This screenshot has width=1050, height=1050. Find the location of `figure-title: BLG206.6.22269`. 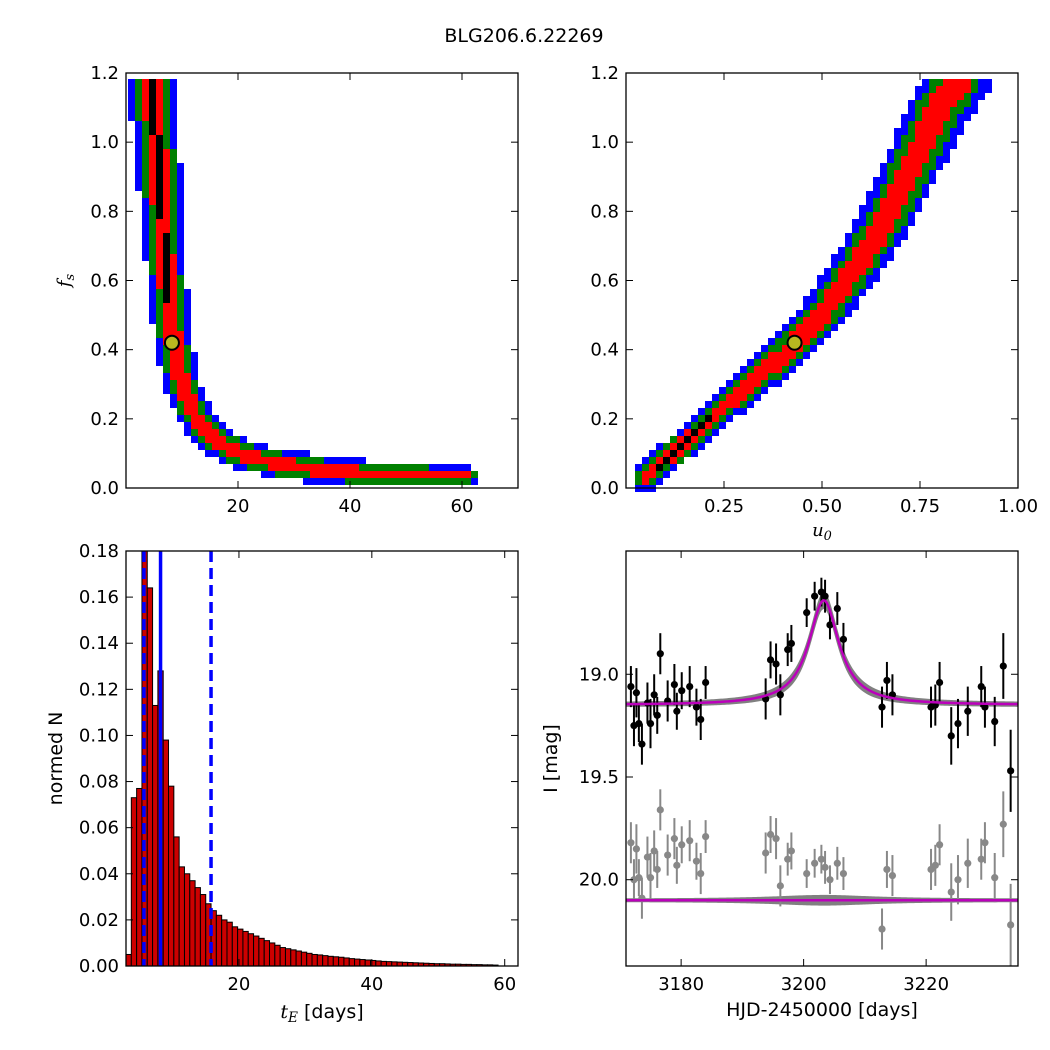

figure-title: BLG206.6.22269 is located at coordinates (523, 36).